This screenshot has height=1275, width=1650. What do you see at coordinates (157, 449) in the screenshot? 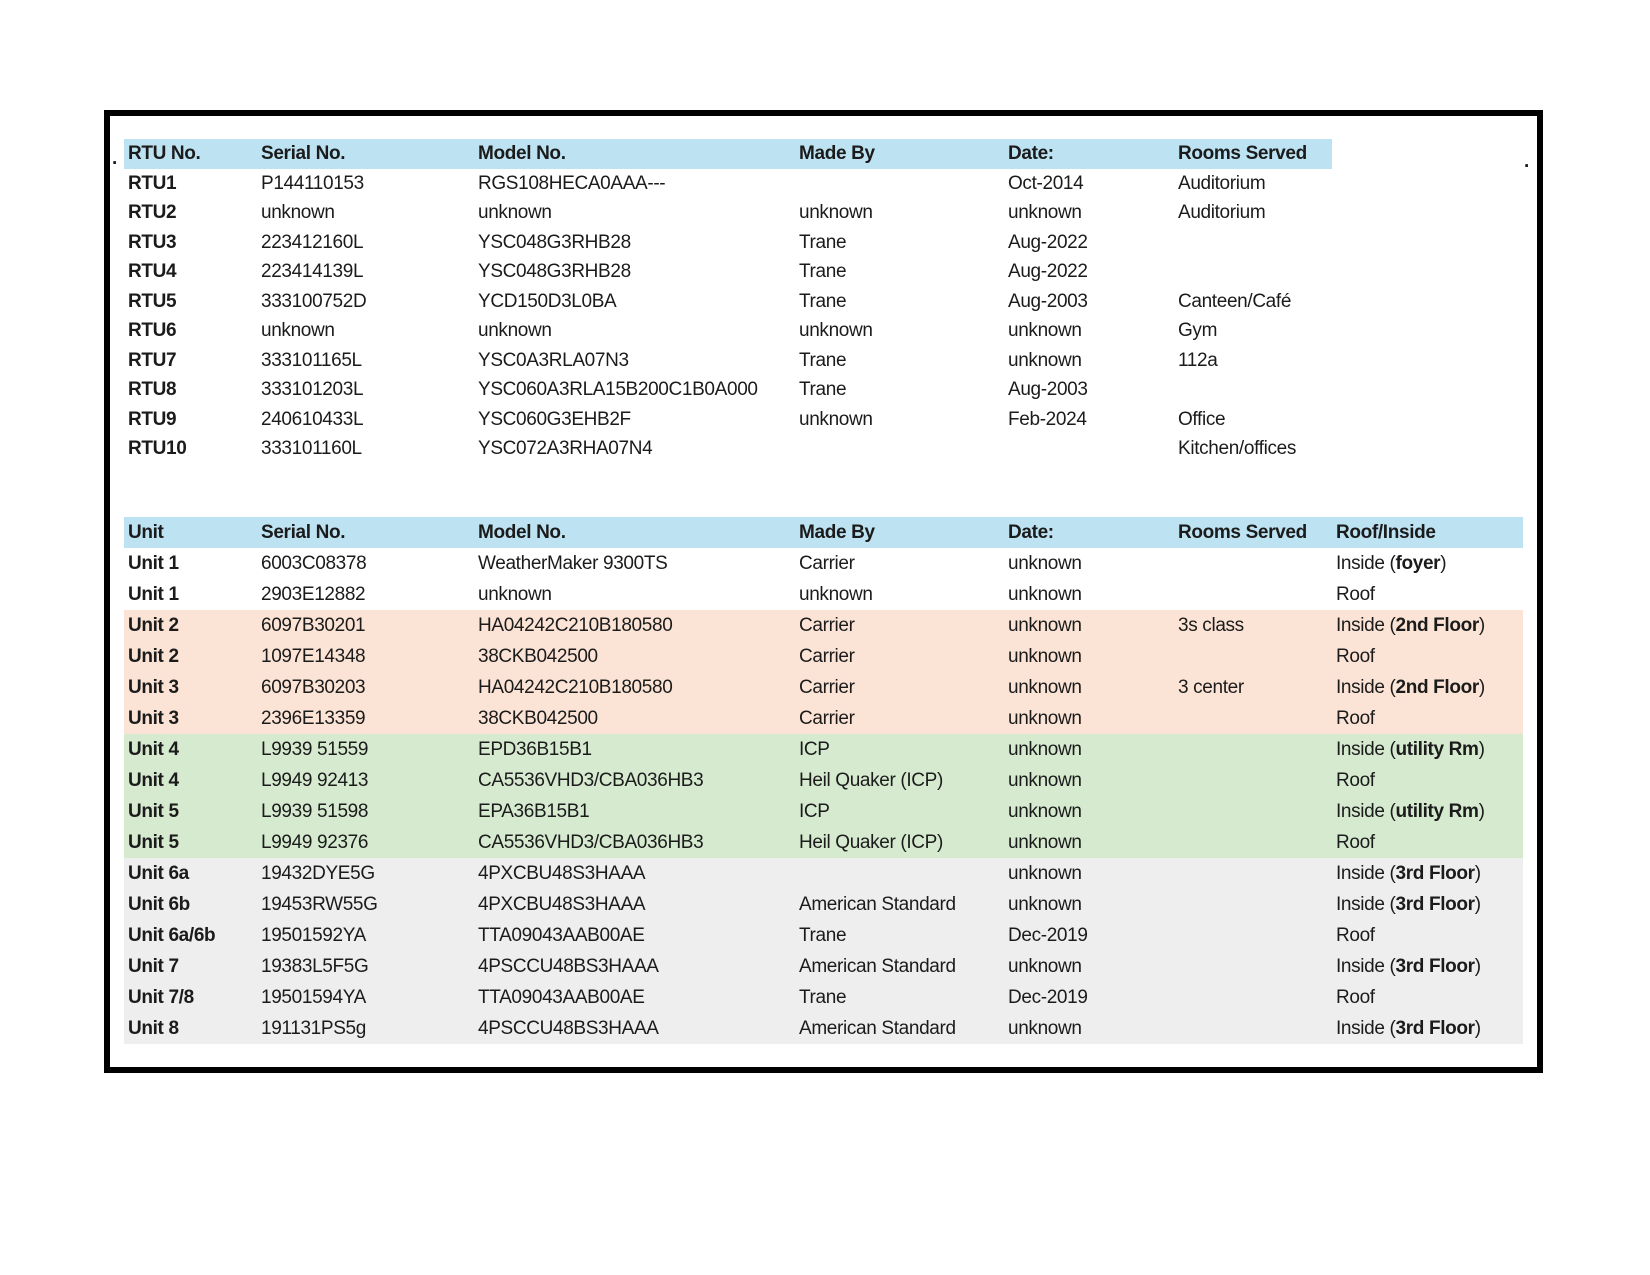
I see `cell-rtu-no: RTU10` at bounding box center [157, 449].